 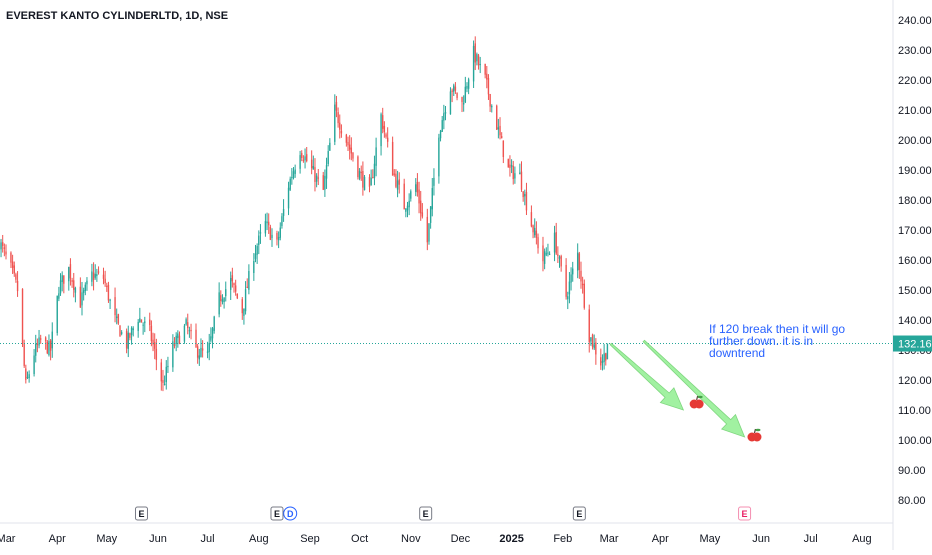 I want to click on y-tick-label: 230.00, so click(x=915, y=51).